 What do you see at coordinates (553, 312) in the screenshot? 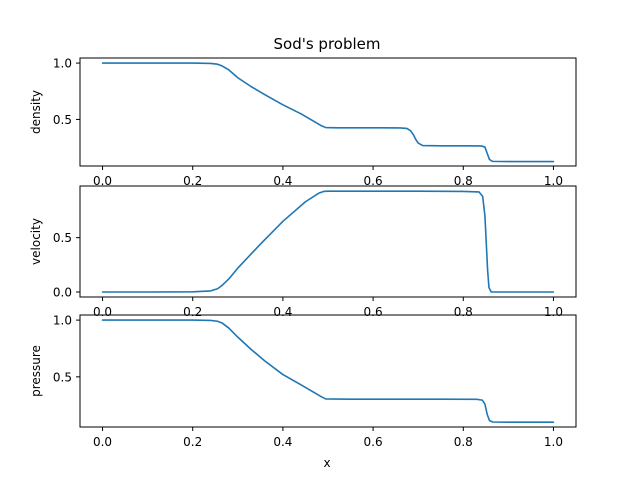
I see `velocity-x-tick-label: 1.0` at bounding box center [553, 312].